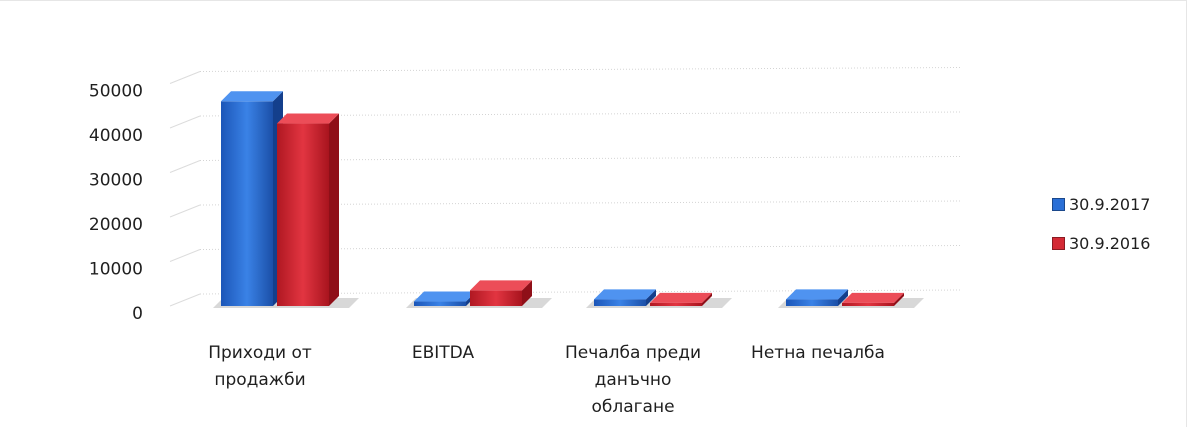 This screenshot has width=1187, height=428. Describe the element at coordinates (443, 353) in the screenshot. I see `category-label-1-0: EBITDA` at that location.